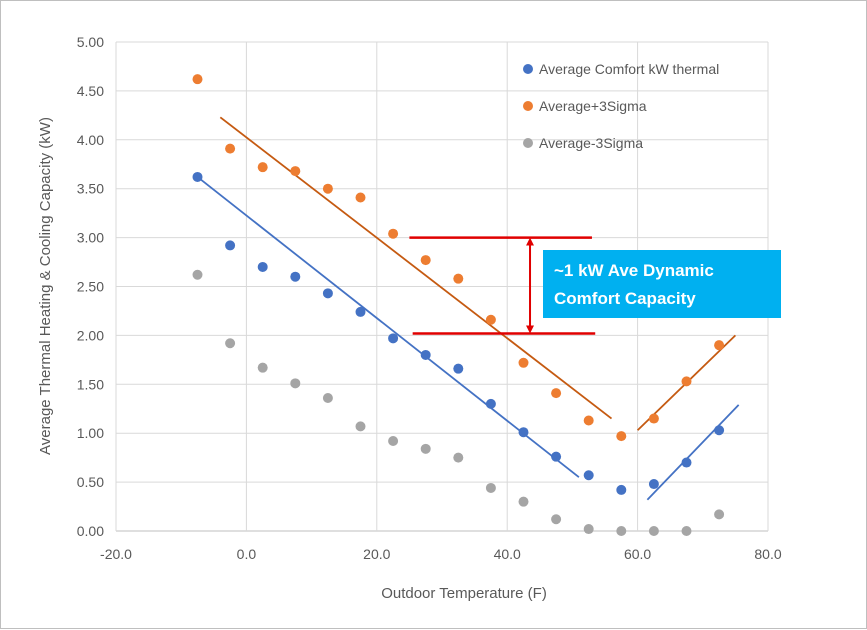  I want to click on x-tick-label: 0.0, so click(247, 554).